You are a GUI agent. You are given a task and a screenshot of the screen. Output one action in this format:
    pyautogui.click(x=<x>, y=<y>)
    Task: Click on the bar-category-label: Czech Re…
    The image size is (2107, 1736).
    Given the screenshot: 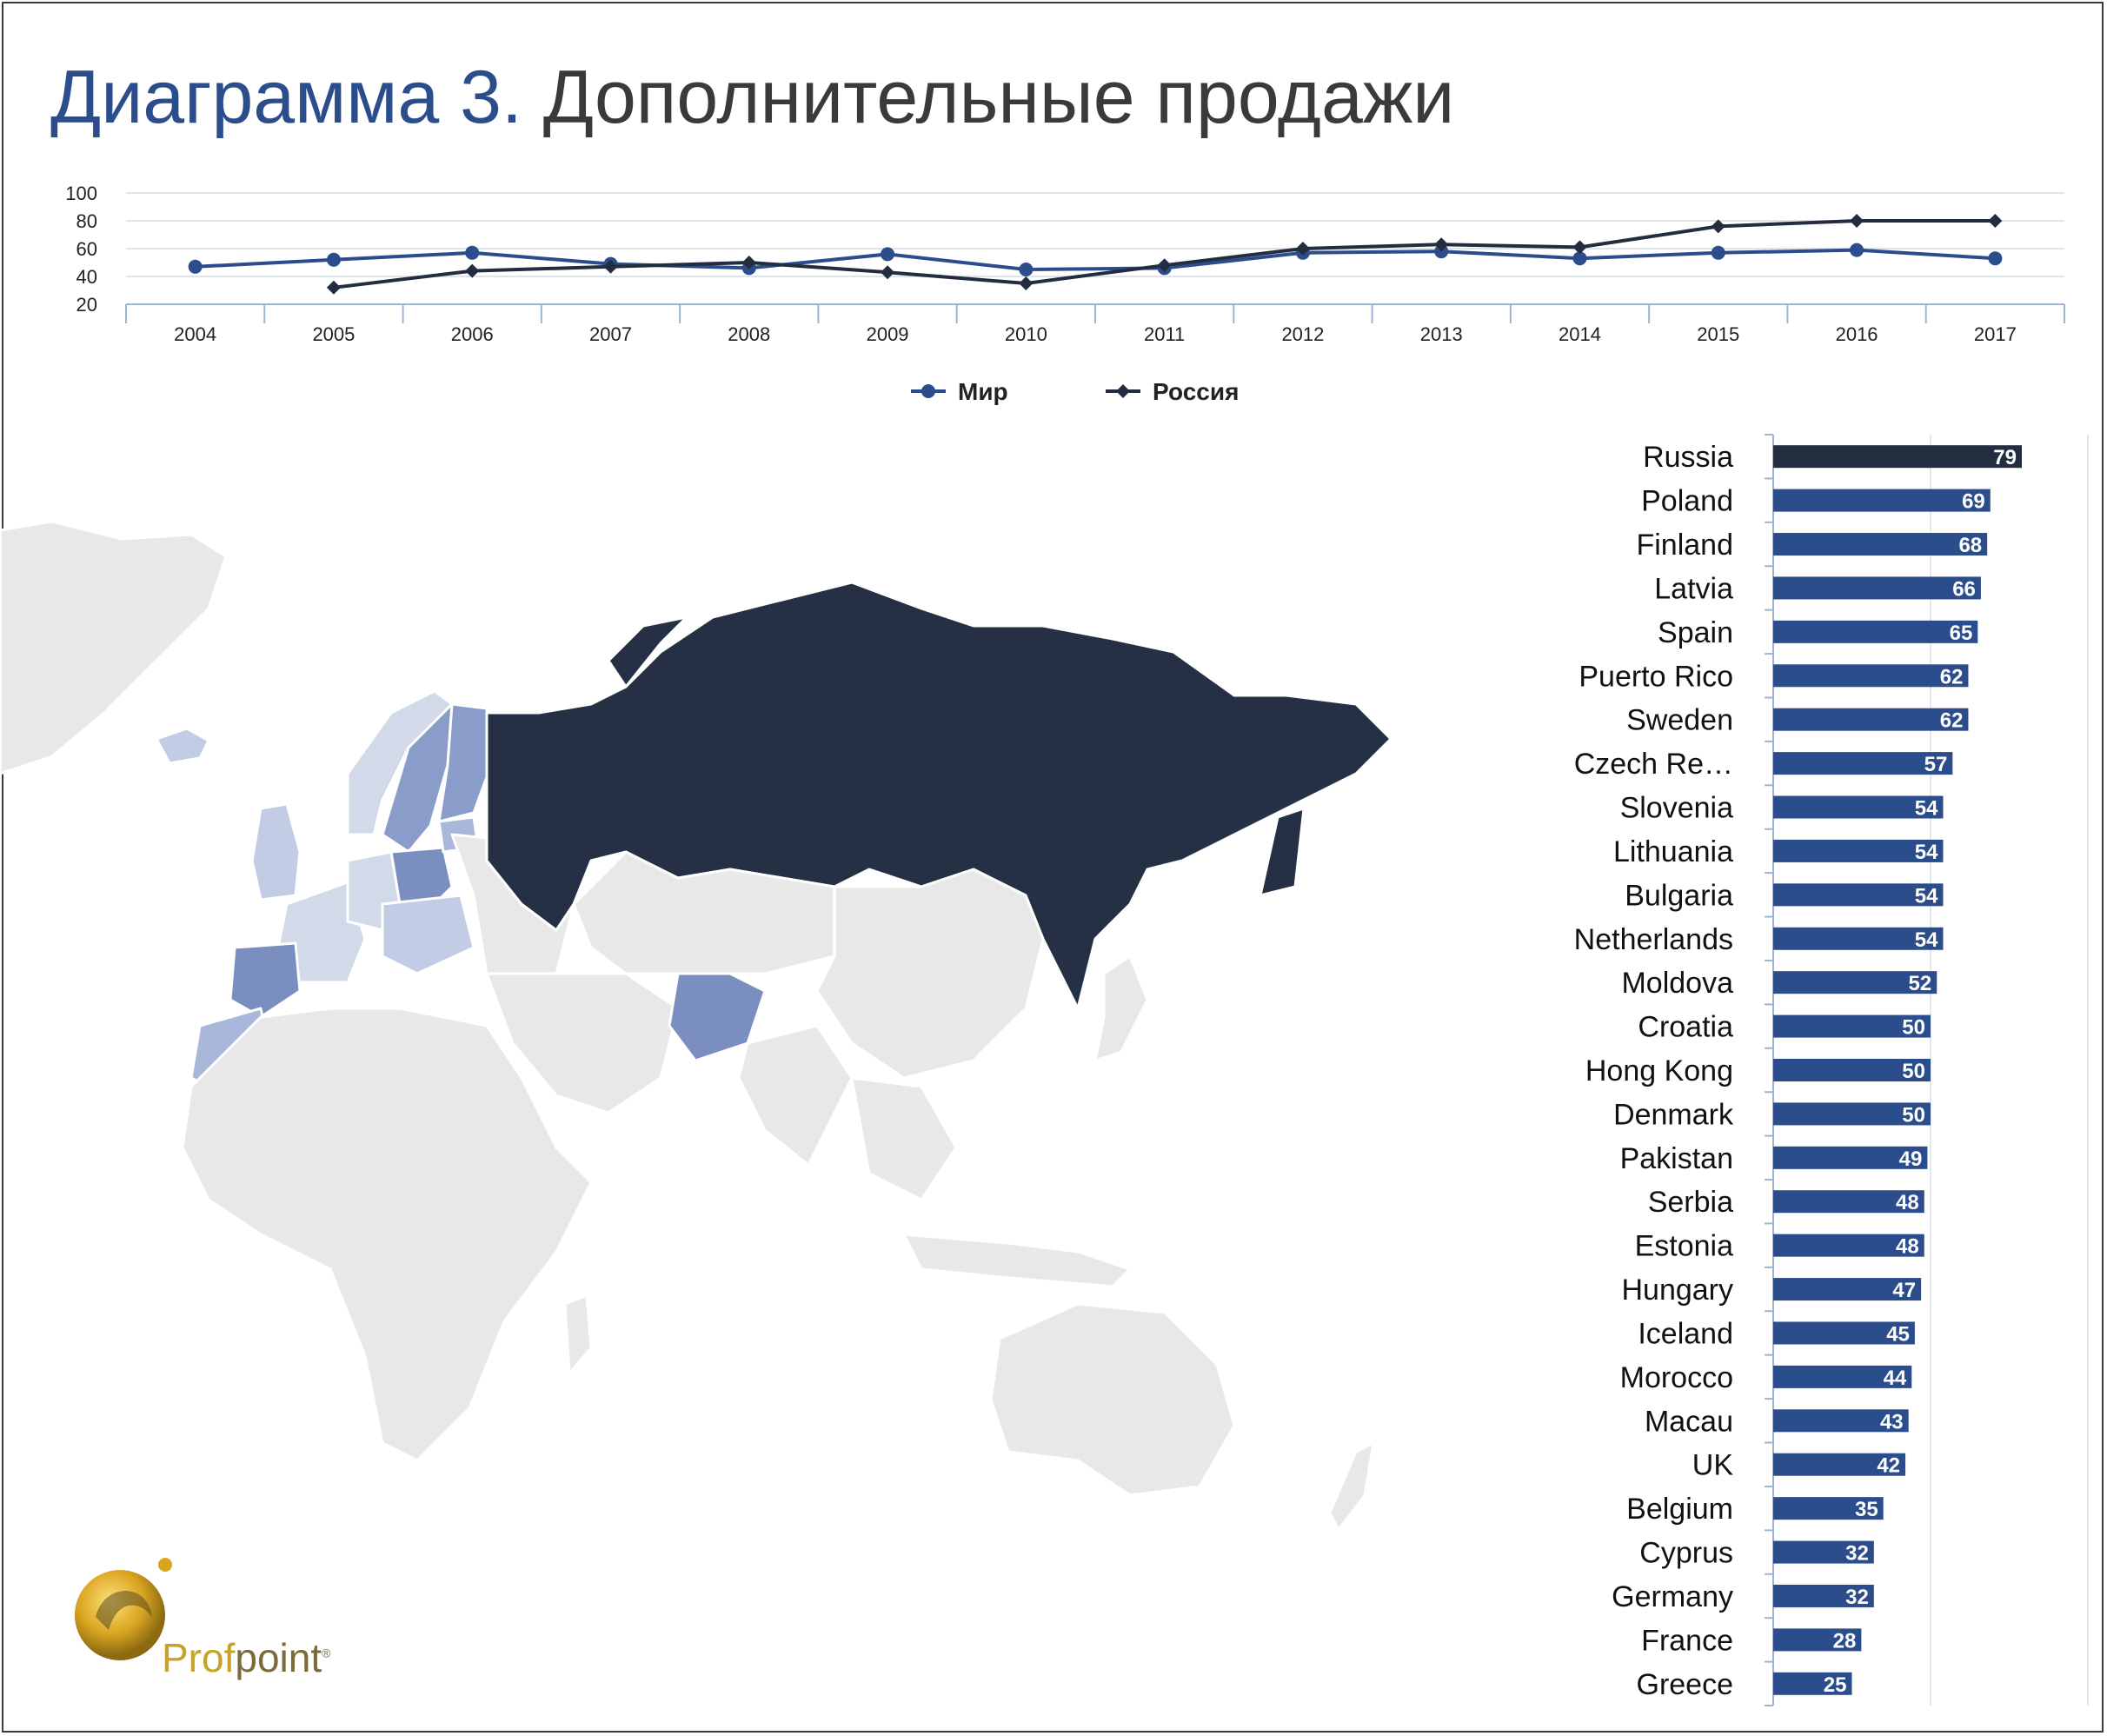 What is the action you would take?
    pyautogui.click(x=1653, y=764)
    